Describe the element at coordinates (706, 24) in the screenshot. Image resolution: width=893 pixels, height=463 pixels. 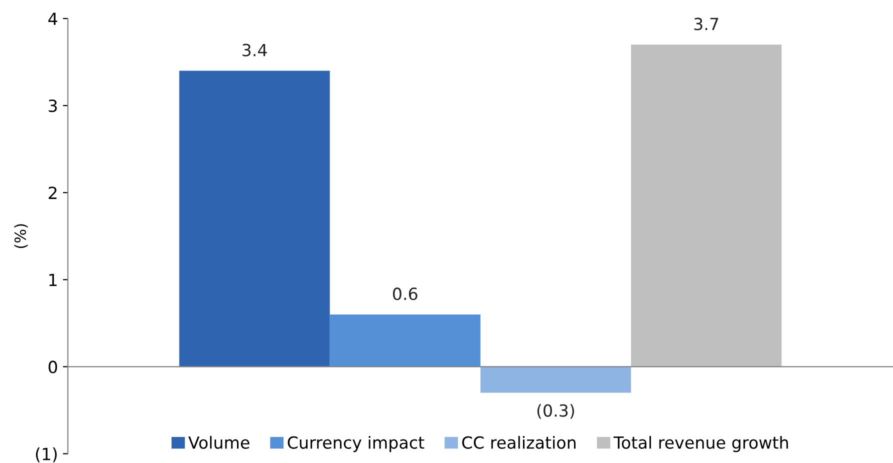
I see `data-label: 3.7` at that location.